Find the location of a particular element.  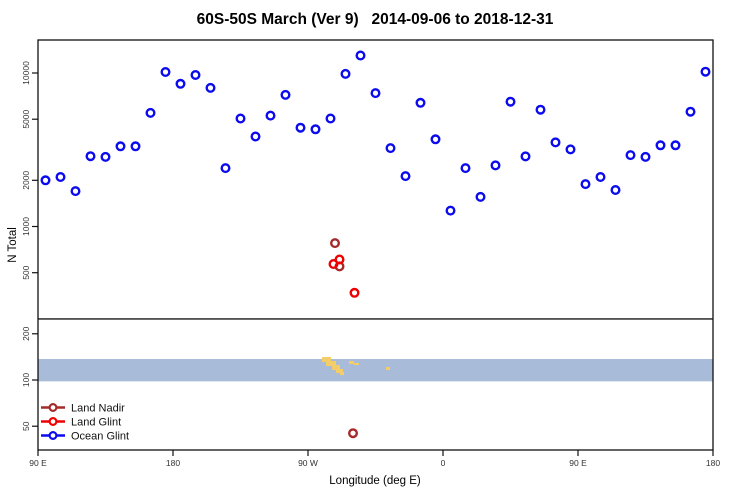

legend-label: Land Nadir is located at coordinates (98, 408).